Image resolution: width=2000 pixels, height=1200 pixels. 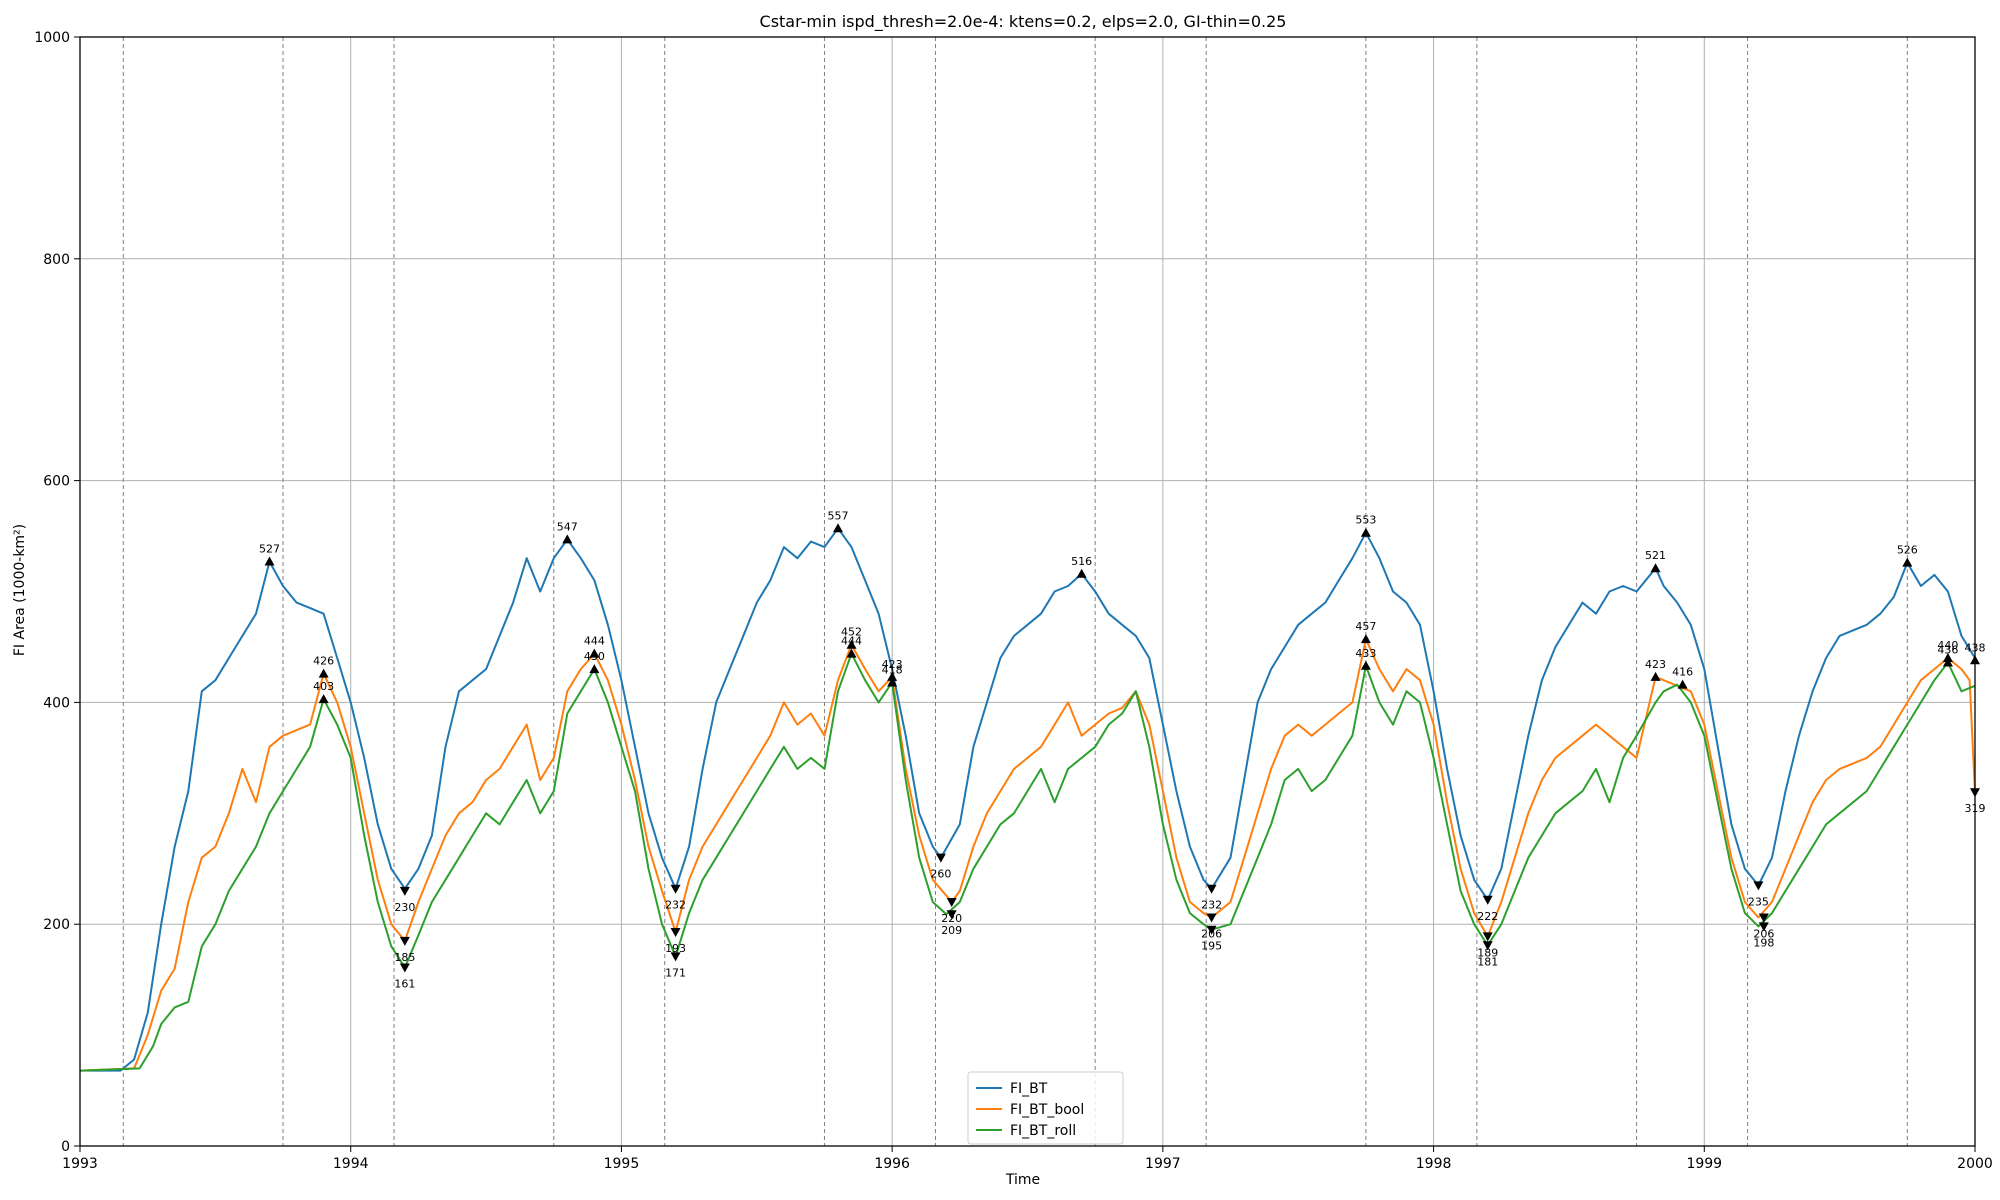 What do you see at coordinates (1947, 649) in the screenshot?
I see `marker-label: 436` at bounding box center [1947, 649].